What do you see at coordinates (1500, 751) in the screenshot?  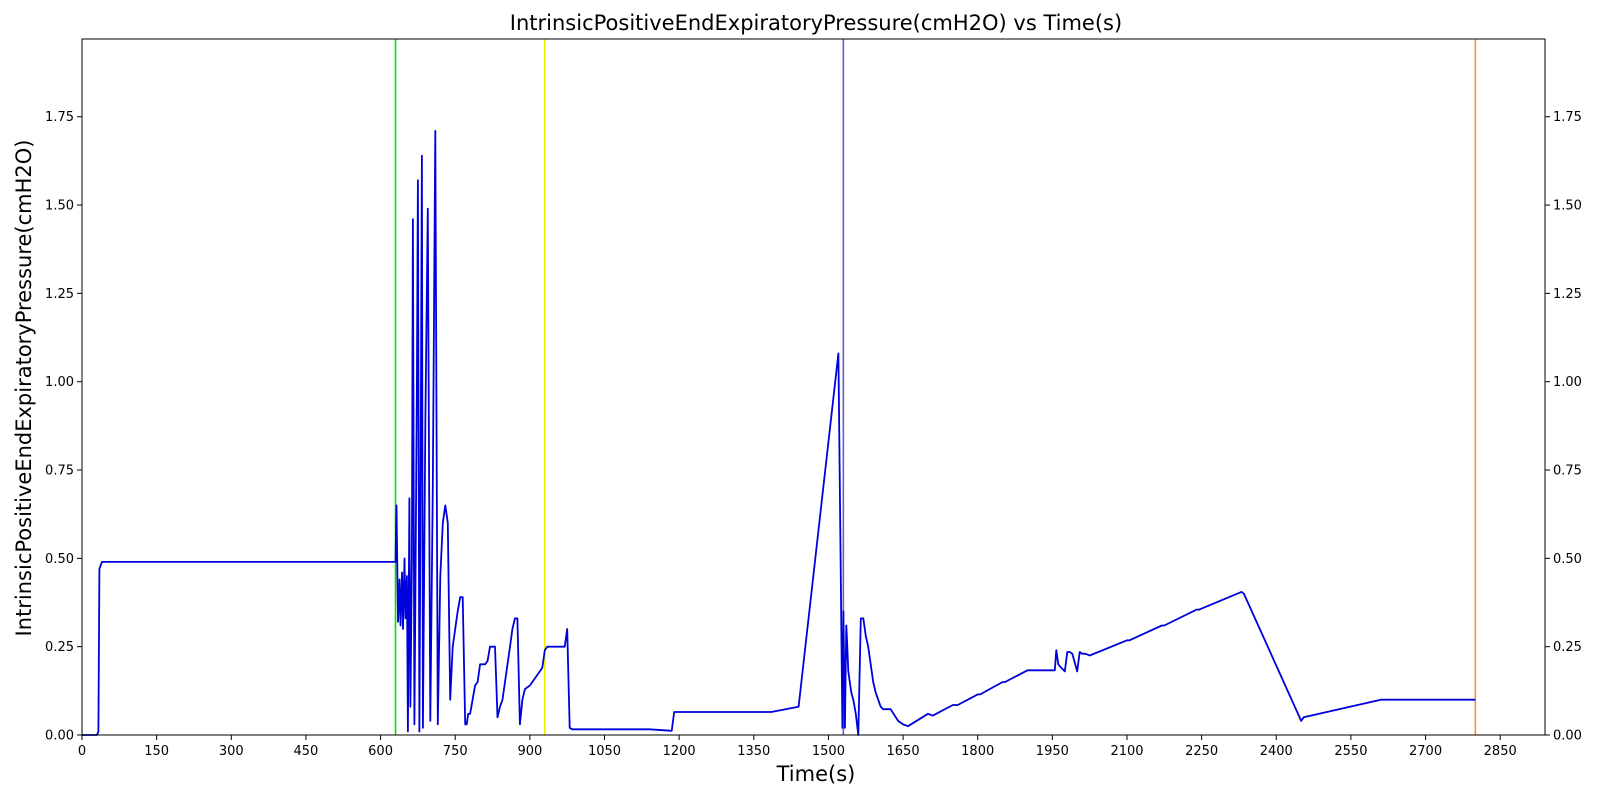 I see `x-tick-label: 2850` at bounding box center [1500, 751].